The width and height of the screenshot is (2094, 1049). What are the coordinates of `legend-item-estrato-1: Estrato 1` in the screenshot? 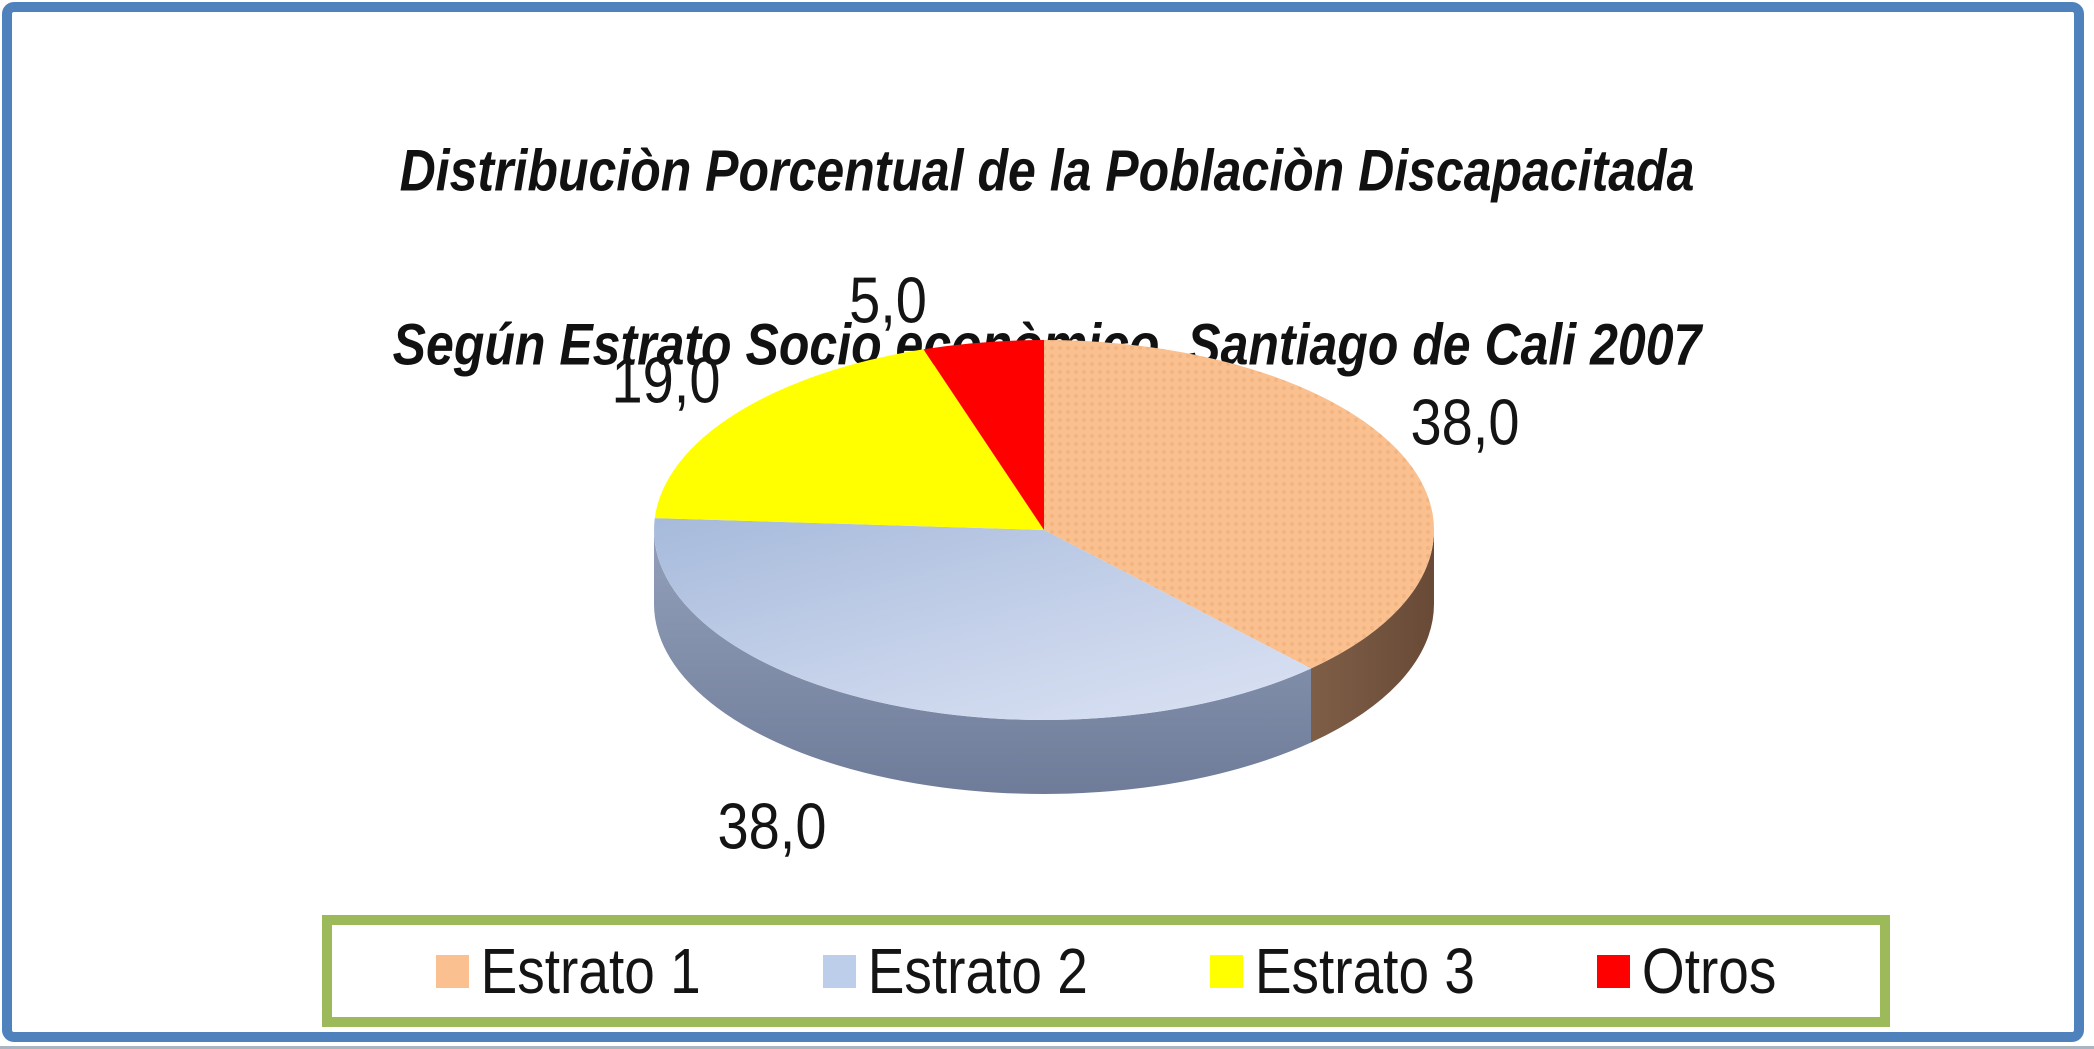 It's located at (568, 971).